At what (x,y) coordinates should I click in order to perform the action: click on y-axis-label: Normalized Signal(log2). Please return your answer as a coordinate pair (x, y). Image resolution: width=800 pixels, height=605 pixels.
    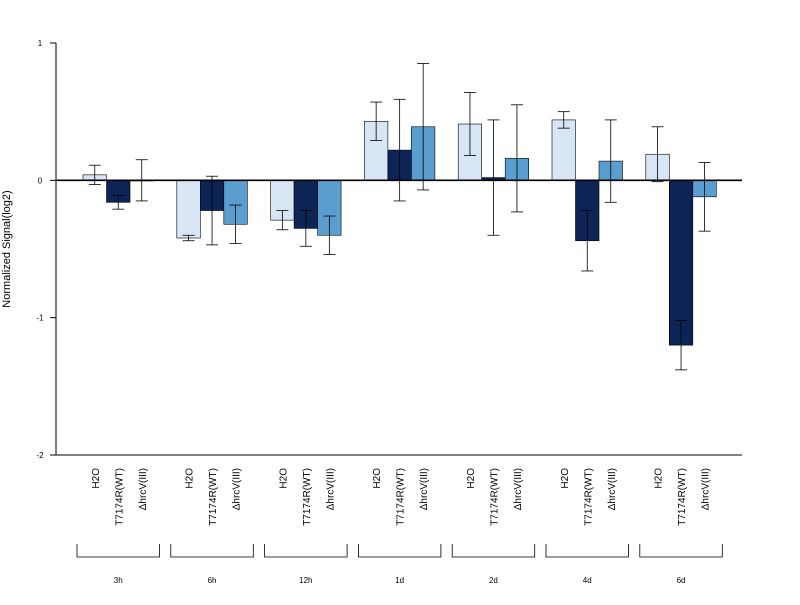
    Looking at the image, I should click on (7, 248).